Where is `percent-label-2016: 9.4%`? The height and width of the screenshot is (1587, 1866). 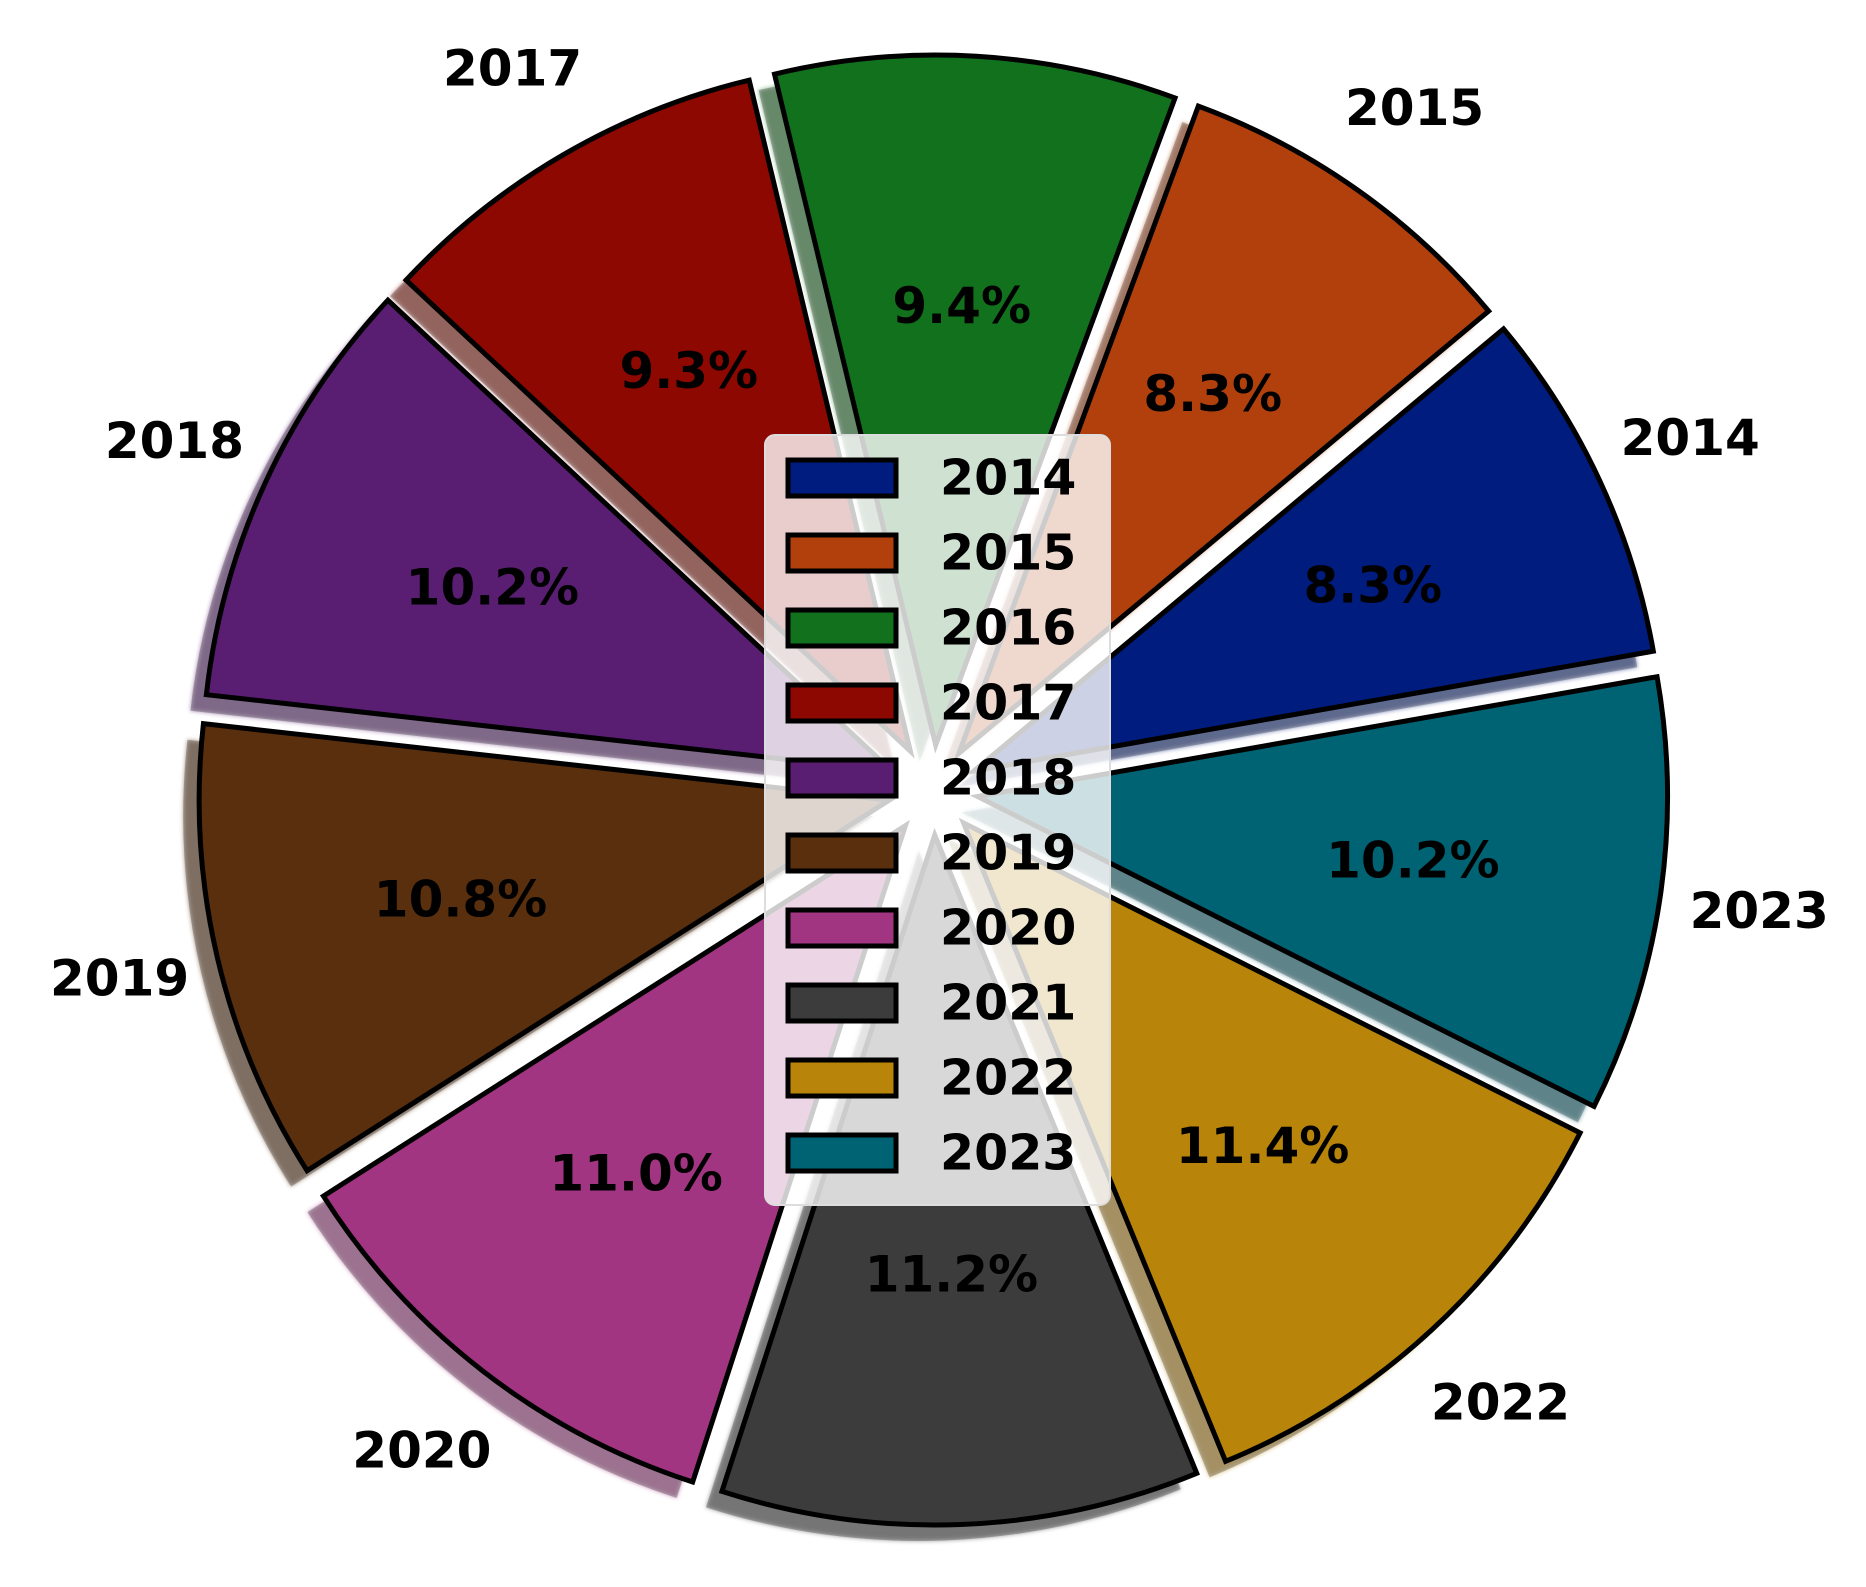 percent-label-2016: 9.4% is located at coordinates (961, 306).